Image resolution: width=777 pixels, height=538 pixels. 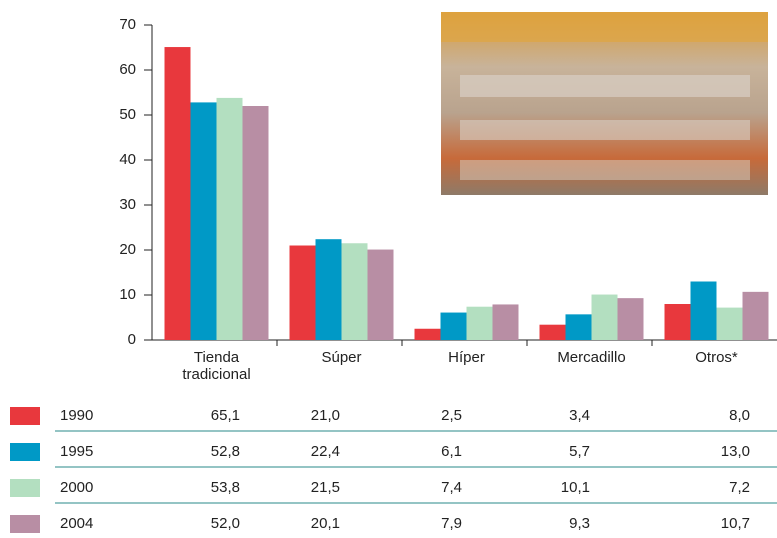 I want to click on table-value: 13,0, so click(x=735, y=451).